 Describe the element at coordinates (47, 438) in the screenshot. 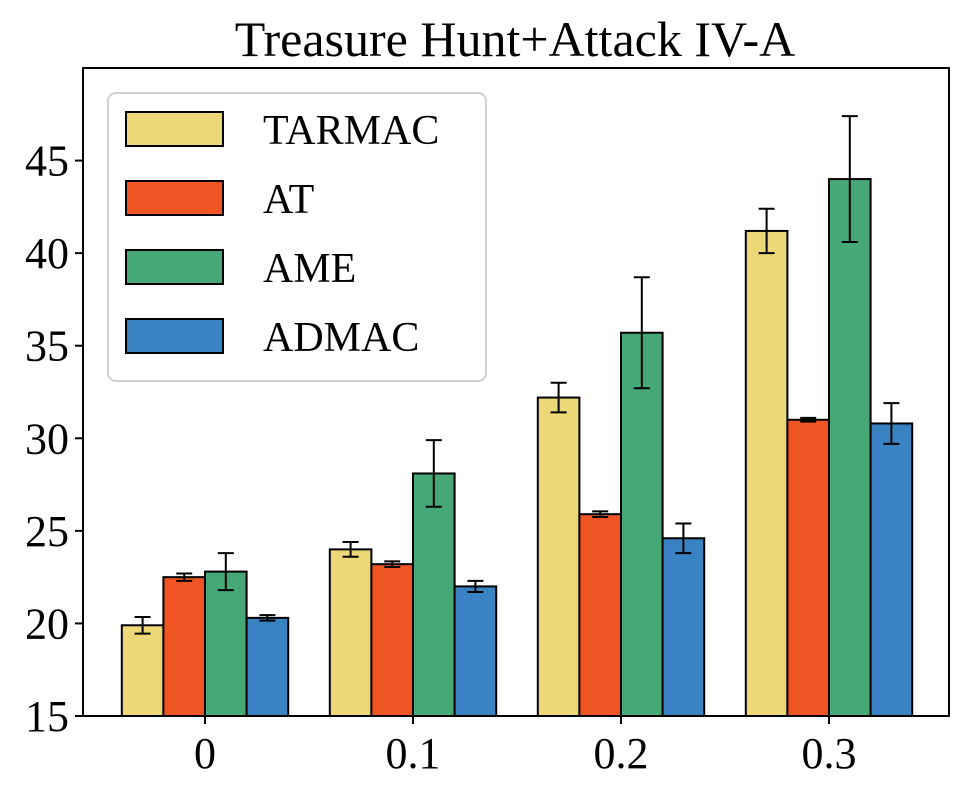

I see `y-tick-label: 30` at that location.